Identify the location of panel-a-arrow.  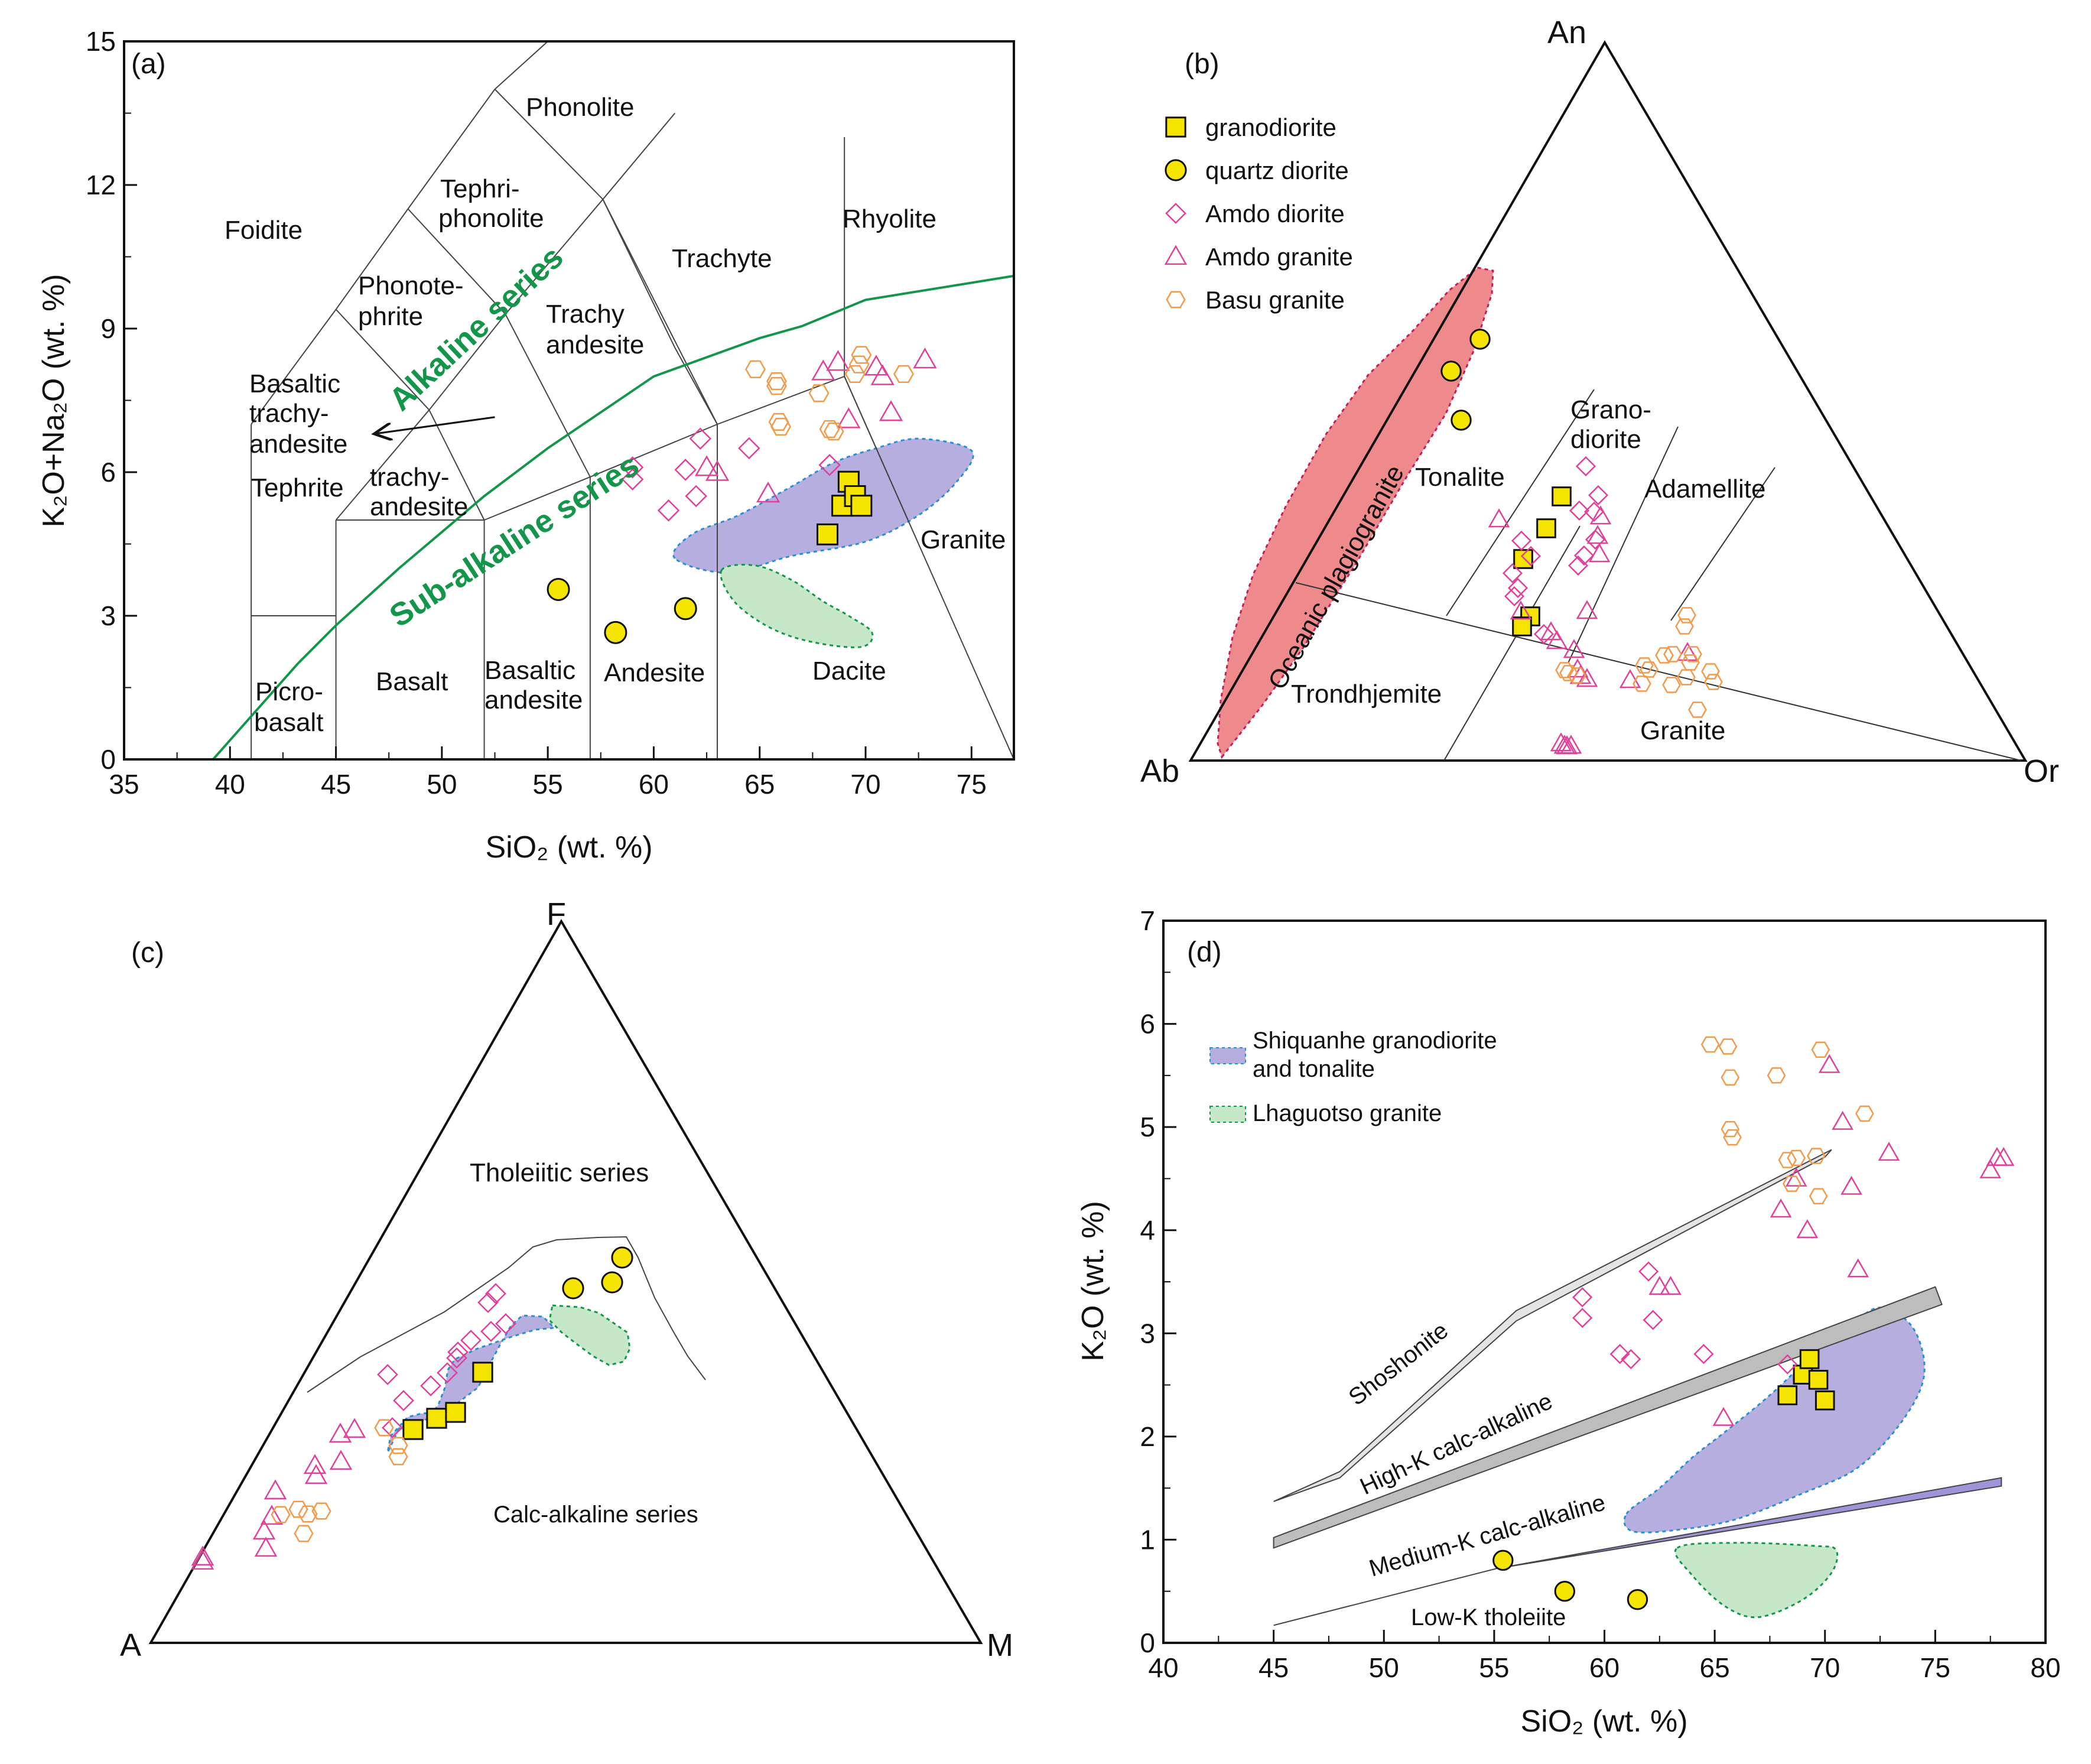
(434, 425).